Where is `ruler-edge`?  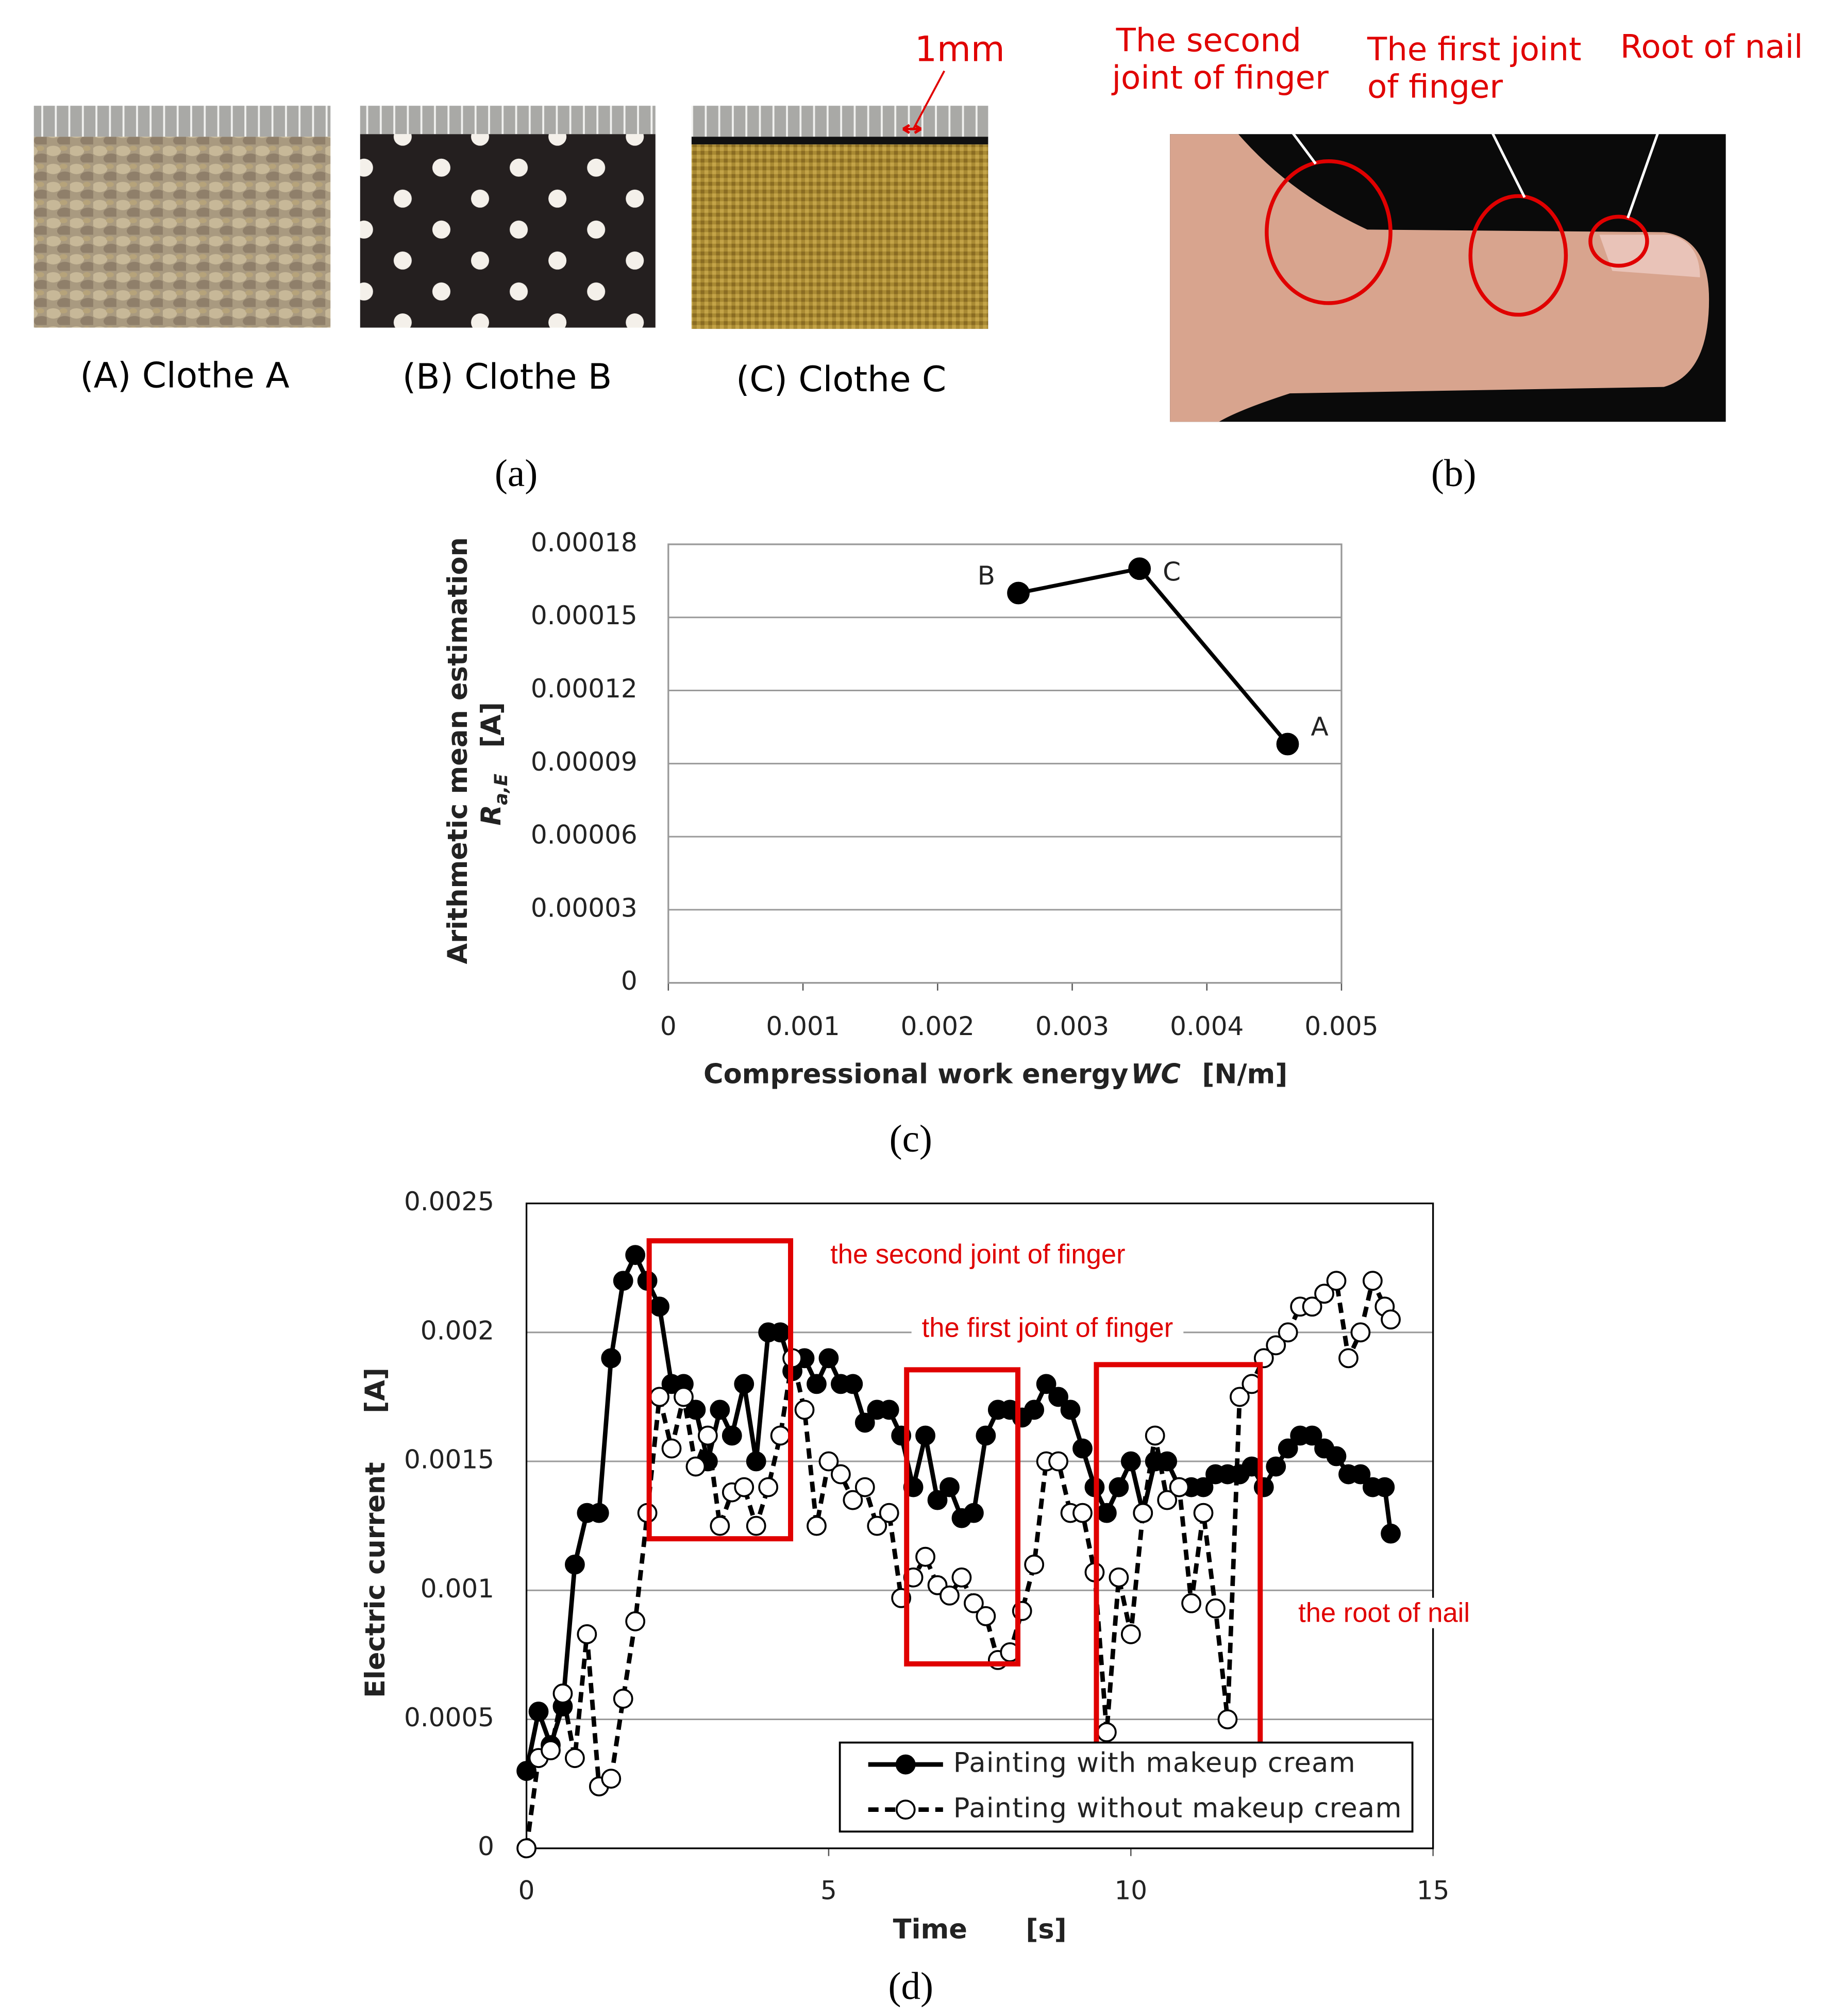
ruler-edge is located at coordinates (840, 141).